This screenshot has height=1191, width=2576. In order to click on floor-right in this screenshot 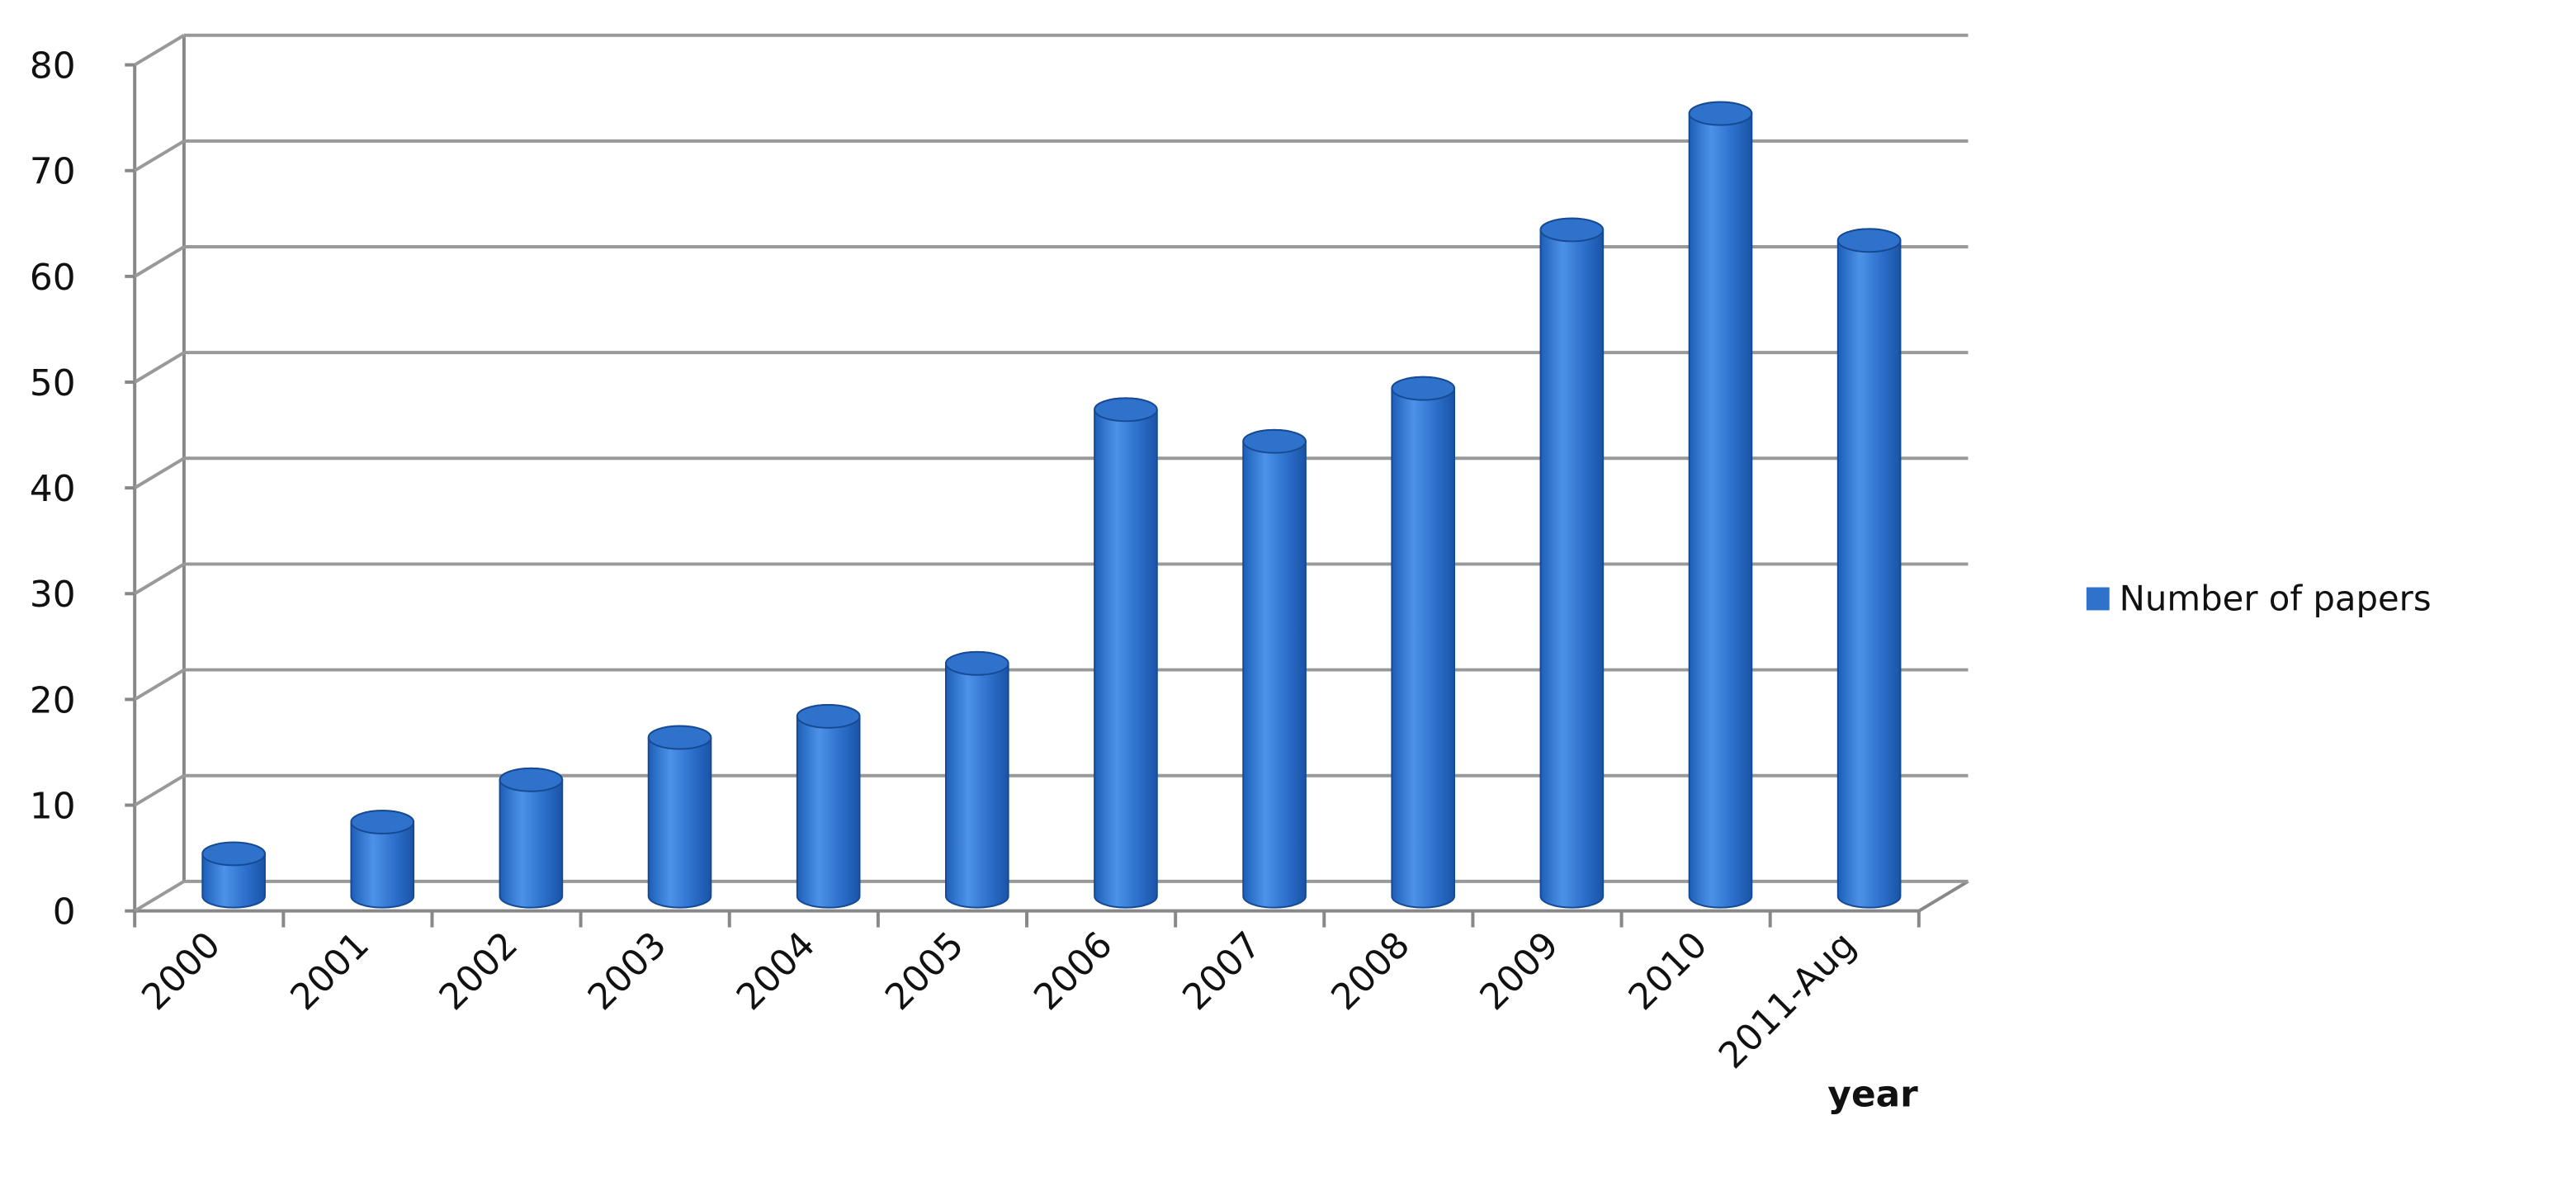, I will do `click(1943, 896)`.